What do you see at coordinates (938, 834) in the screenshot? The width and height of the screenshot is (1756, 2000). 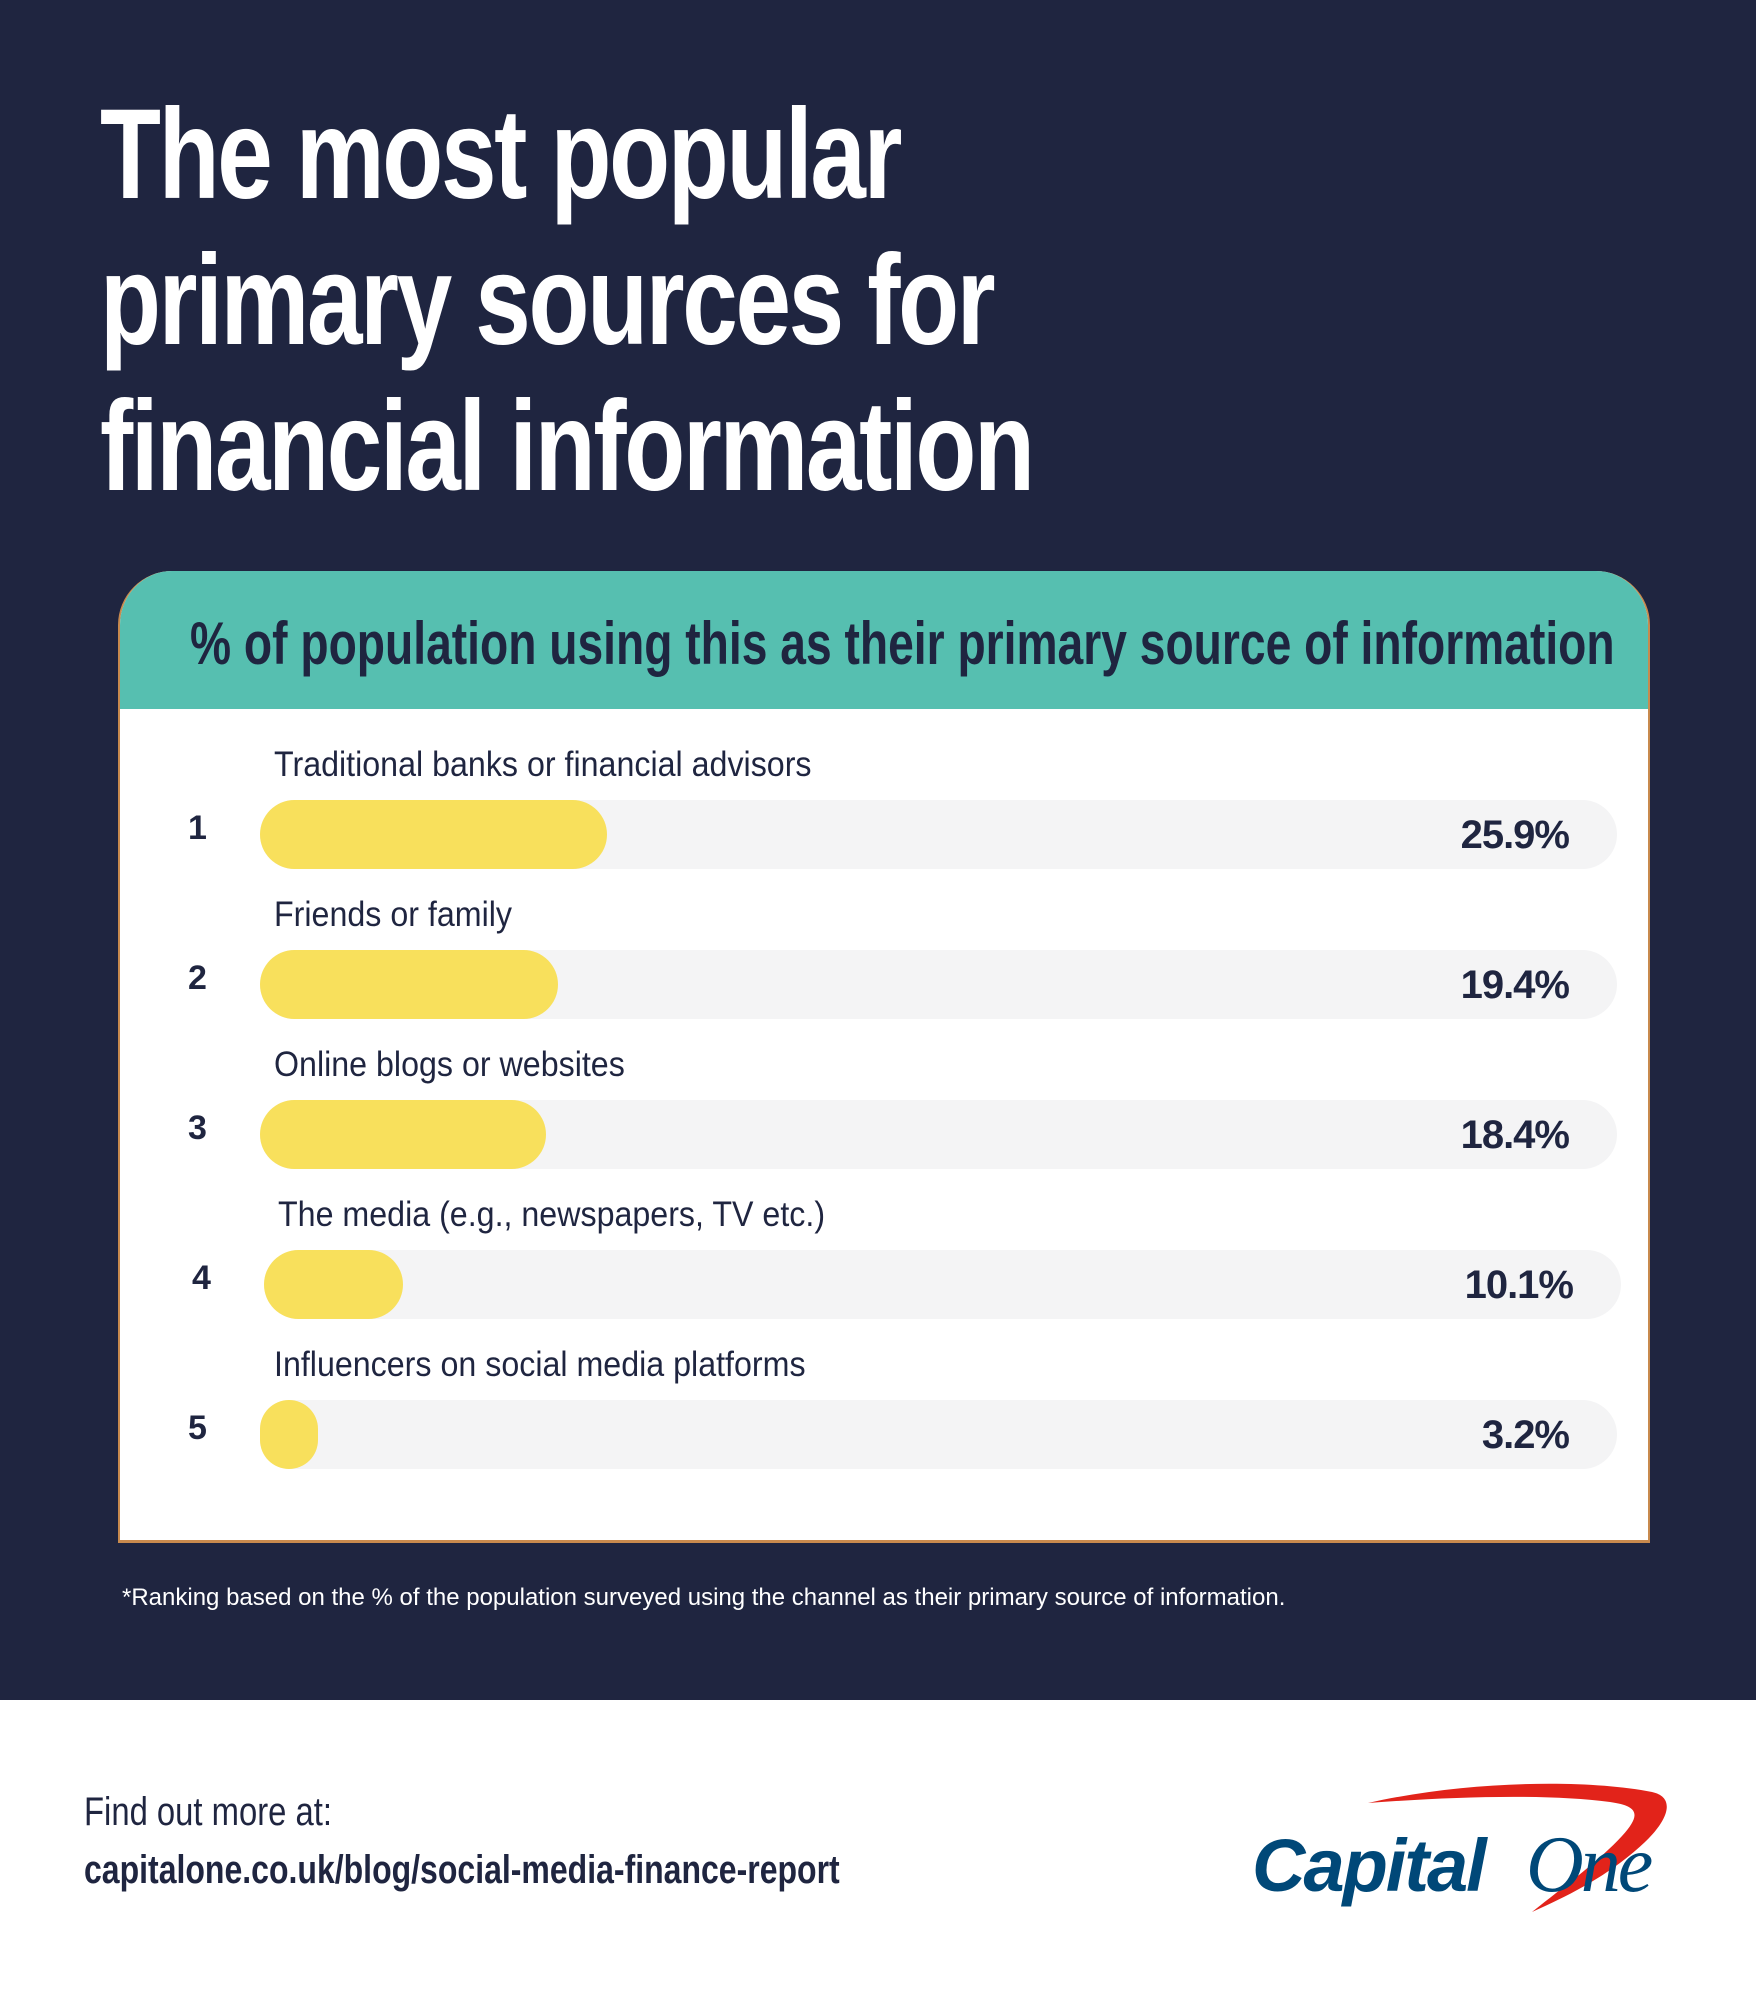 I see `bar-track: 25.9%` at bounding box center [938, 834].